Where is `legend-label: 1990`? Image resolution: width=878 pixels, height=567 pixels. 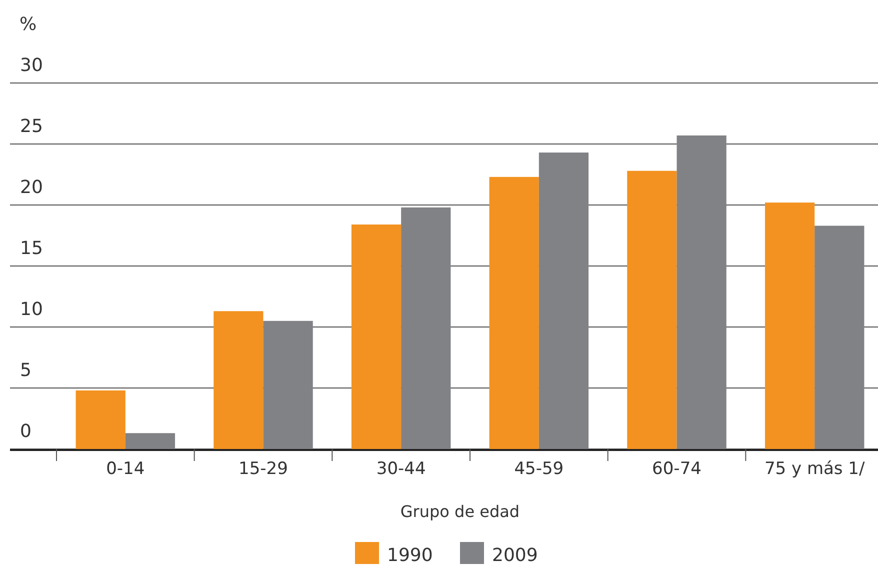
legend-label: 1990 is located at coordinates (410, 555).